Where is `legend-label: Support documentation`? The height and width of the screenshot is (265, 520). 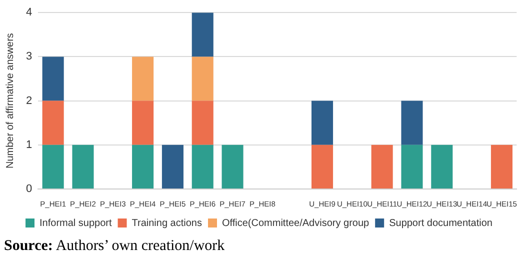
legend-label: Support documentation is located at coordinates (440, 223).